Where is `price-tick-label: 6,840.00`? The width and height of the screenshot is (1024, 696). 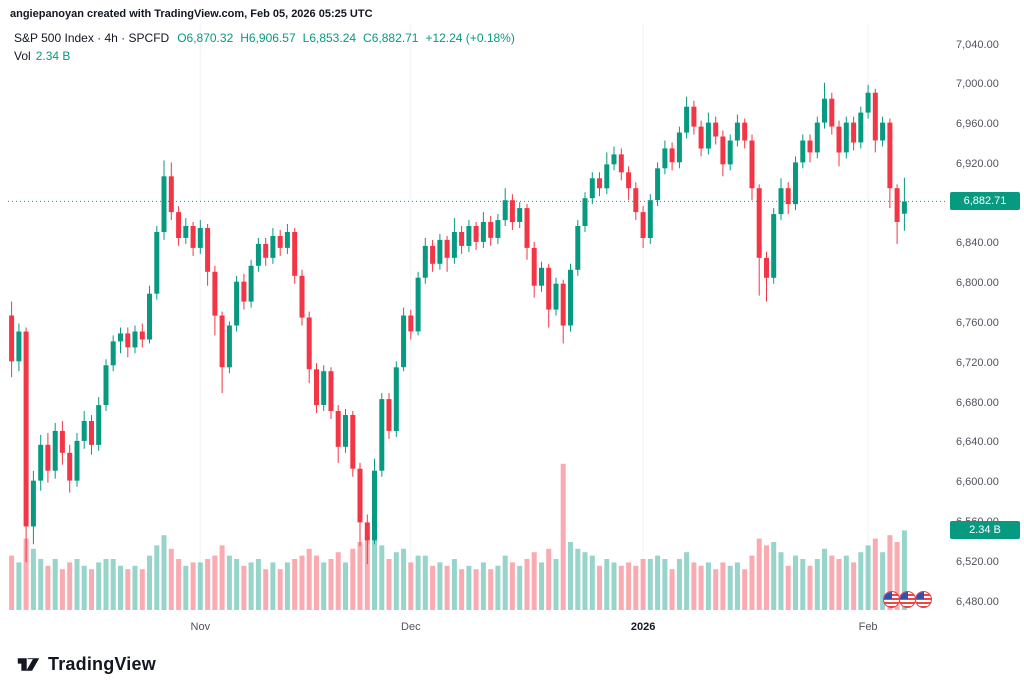 price-tick-label: 6,840.00 is located at coordinates (977, 243).